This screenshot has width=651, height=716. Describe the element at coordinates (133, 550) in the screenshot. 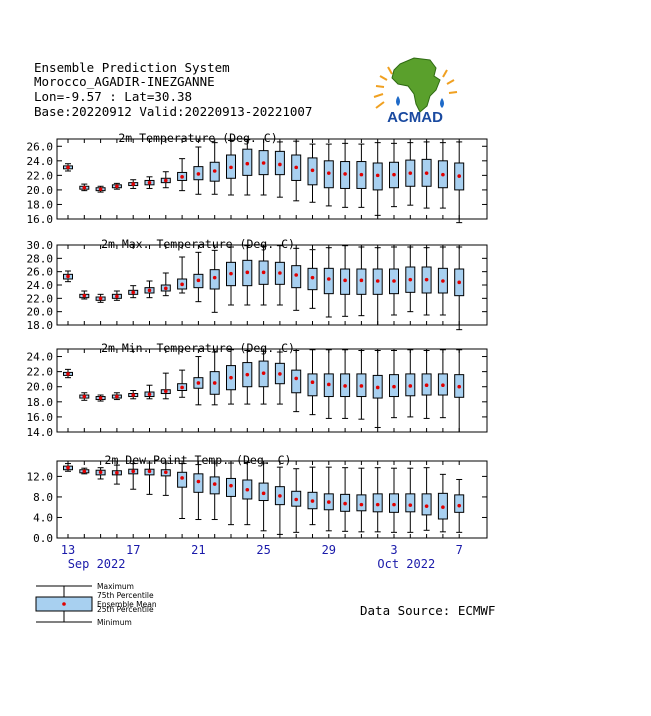

I see `x-tick-label: 17` at that location.